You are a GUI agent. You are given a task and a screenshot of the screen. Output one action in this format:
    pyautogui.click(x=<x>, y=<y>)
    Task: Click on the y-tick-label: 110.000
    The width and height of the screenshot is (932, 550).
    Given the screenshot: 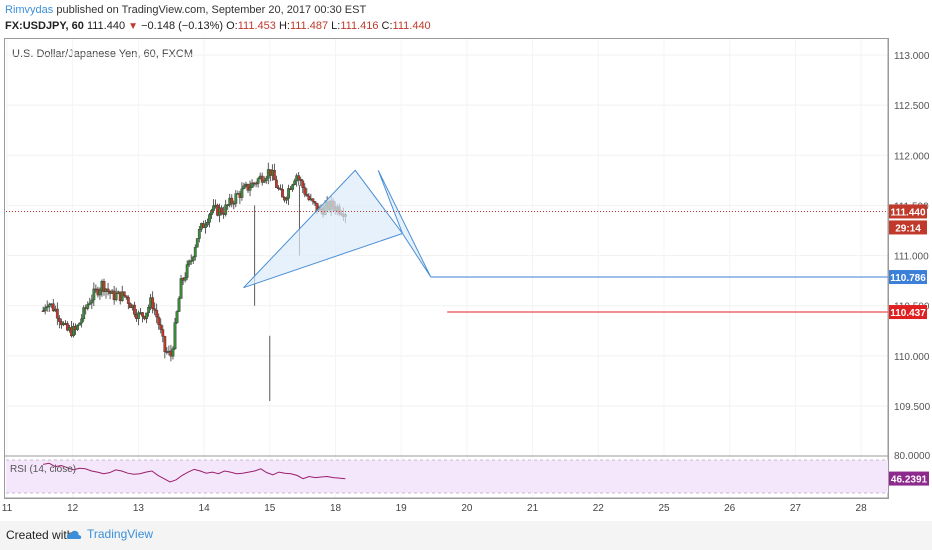 What is the action you would take?
    pyautogui.click(x=912, y=357)
    